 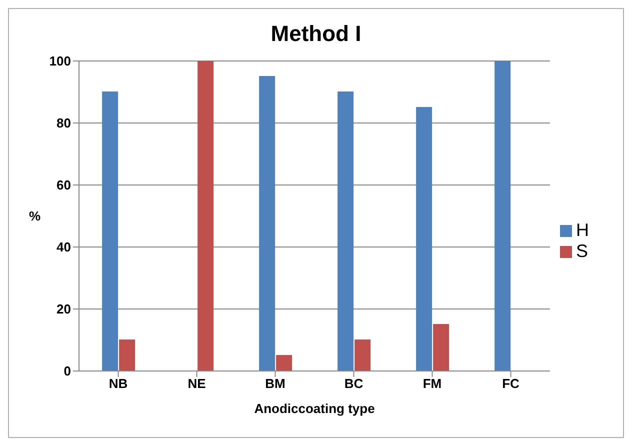 I want to click on legend-label: S, so click(x=582, y=251).